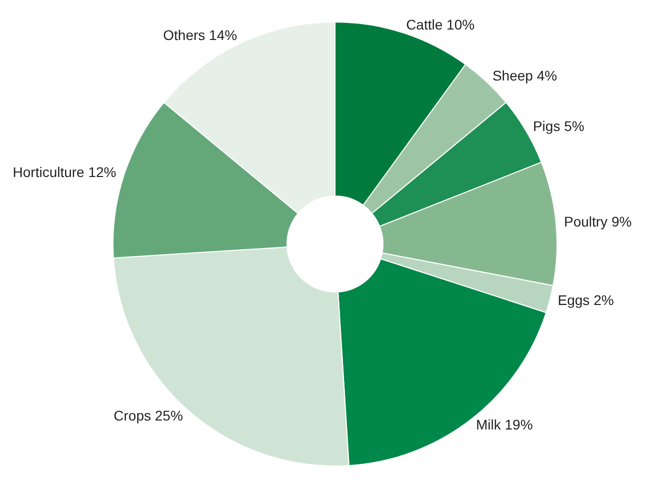 The image size is (670, 488). What do you see at coordinates (558, 126) in the screenshot?
I see `slice-label: Pigs 5%` at bounding box center [558, 126].